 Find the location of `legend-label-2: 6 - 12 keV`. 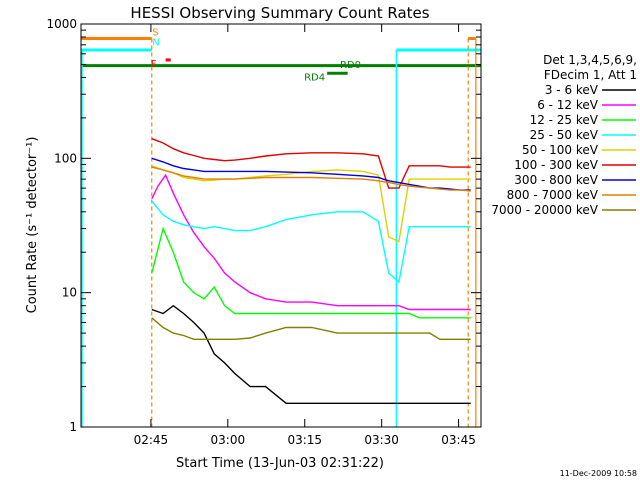

legend-label-2: 6 - 12 keV is located at coordinates (568, 105).